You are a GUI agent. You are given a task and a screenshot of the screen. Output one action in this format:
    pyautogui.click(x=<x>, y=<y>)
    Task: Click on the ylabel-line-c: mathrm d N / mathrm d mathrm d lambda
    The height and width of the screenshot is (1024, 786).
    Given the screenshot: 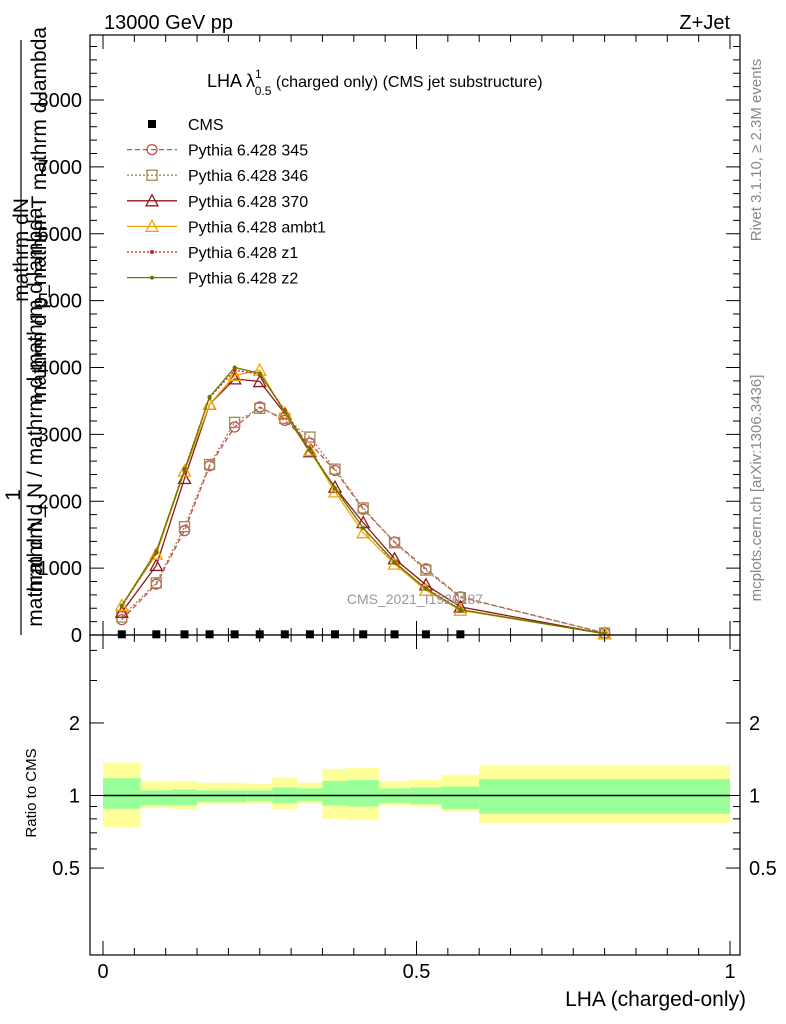 What is the action you would take?
    pyautogui.click(x=35, y=399)
    